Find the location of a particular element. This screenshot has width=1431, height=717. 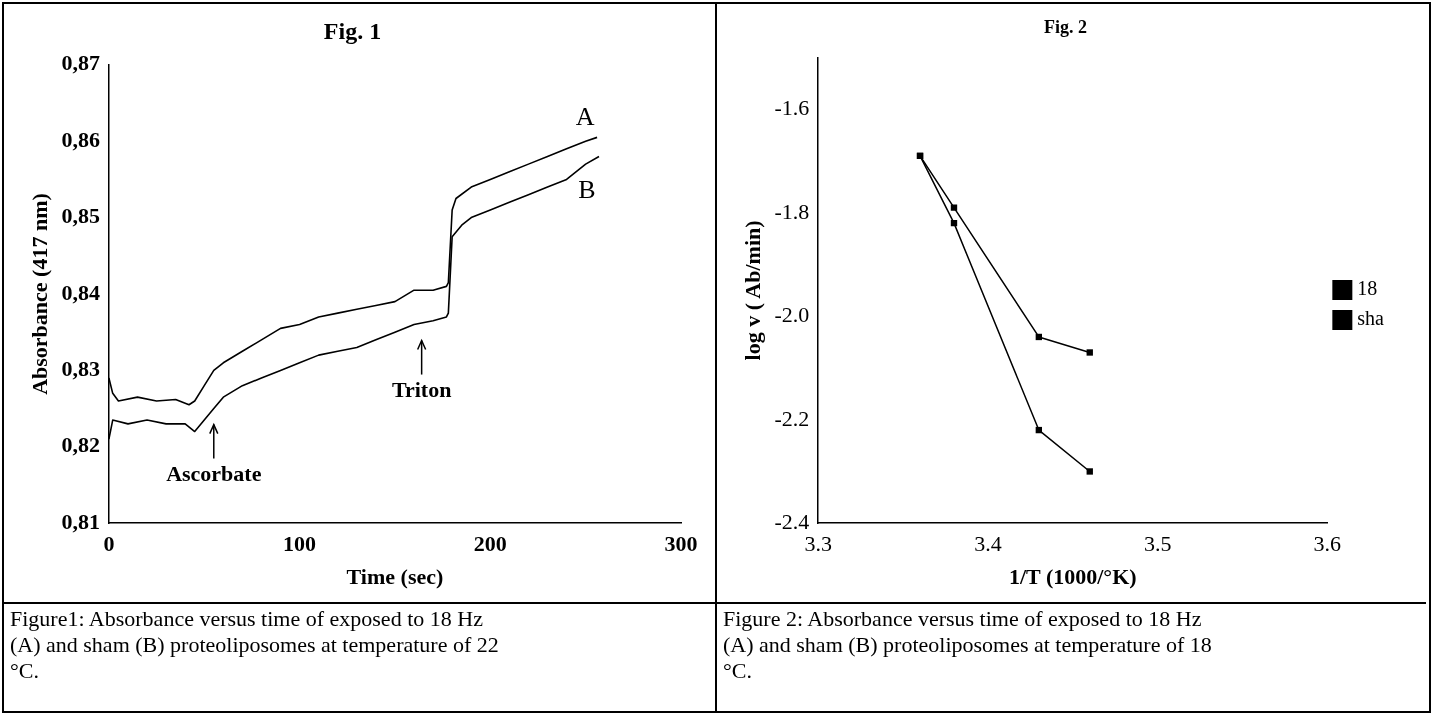

annotation: Triton is located at coordinates (421, 390).